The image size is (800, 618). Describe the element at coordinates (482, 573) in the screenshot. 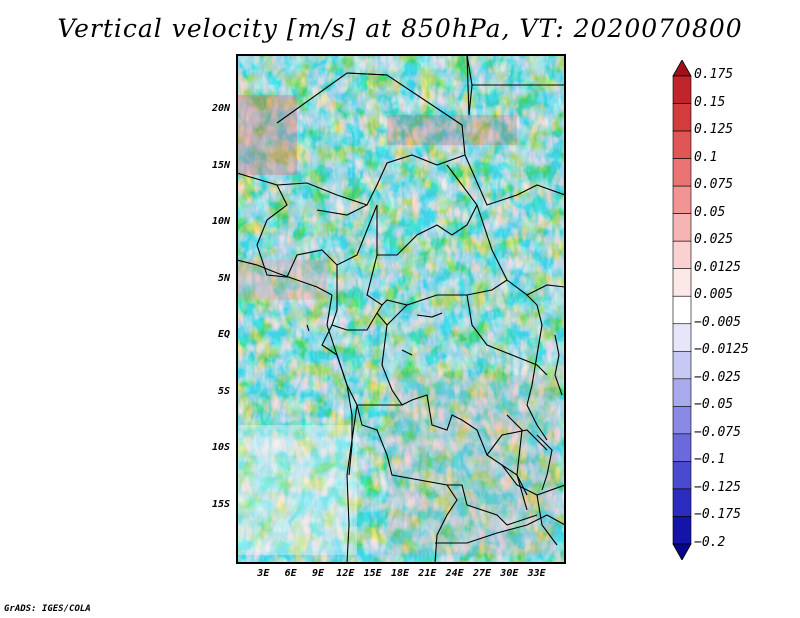

I see `lon-tick-label: 27E` at that location.